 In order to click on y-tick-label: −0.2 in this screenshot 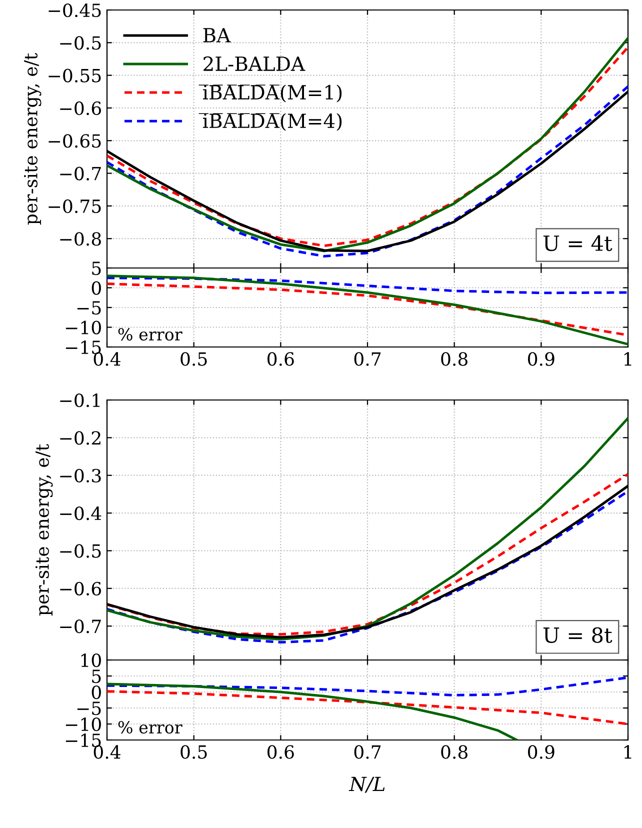, I will do `click(80, 438)`.